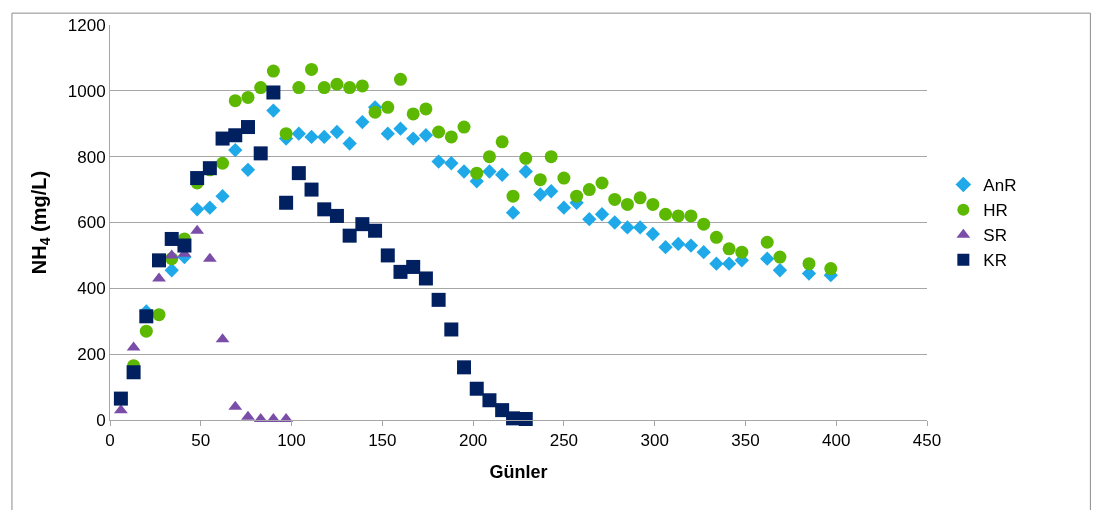 The height and width of the screenshot is (510, 1097). What do you see at coordinates (995, 211) in the screenshot?
I see `legend-label: HR` at bounding box center [995, 211].